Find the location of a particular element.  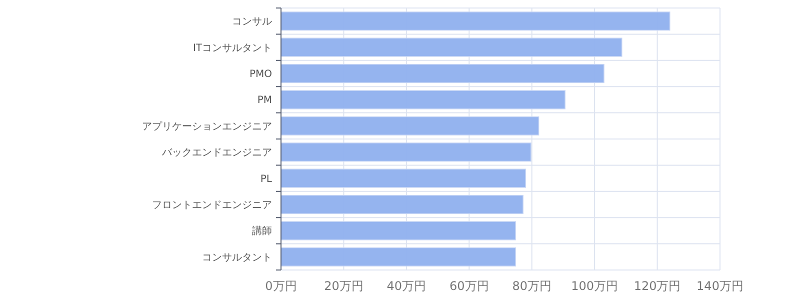

y-tick-label: アプリケーションエンジニア is located at coordinates (207, 126).